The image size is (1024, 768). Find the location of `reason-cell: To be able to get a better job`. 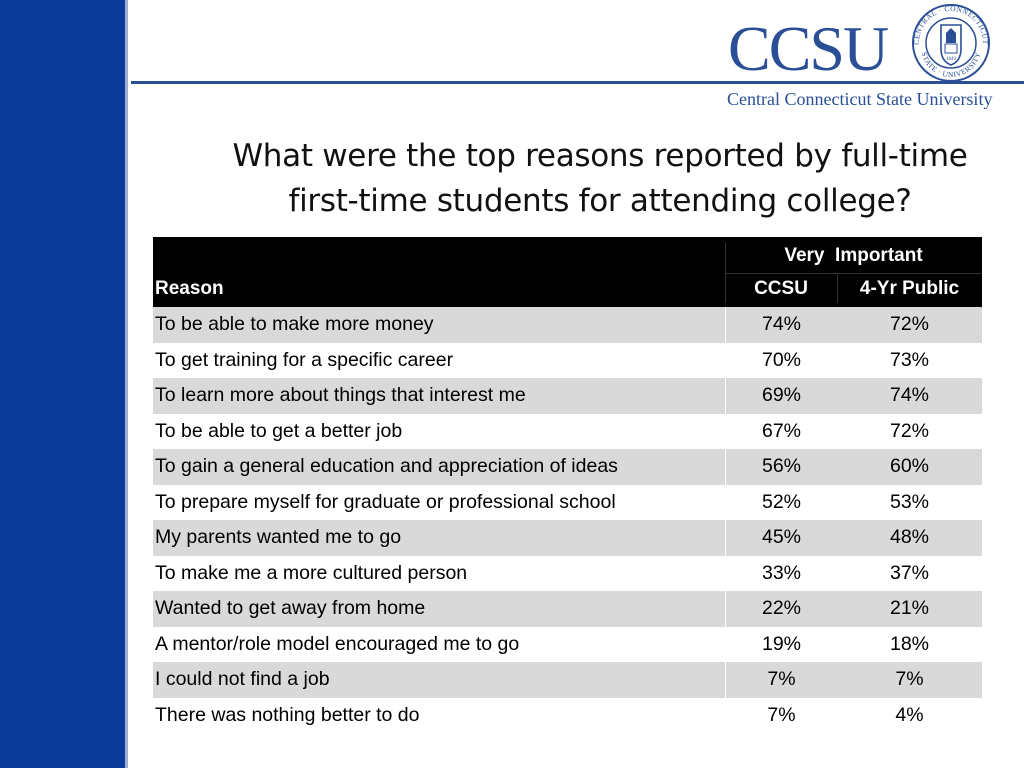

reason-cell: To be able to get a better job is located at coordinates (279, 430).